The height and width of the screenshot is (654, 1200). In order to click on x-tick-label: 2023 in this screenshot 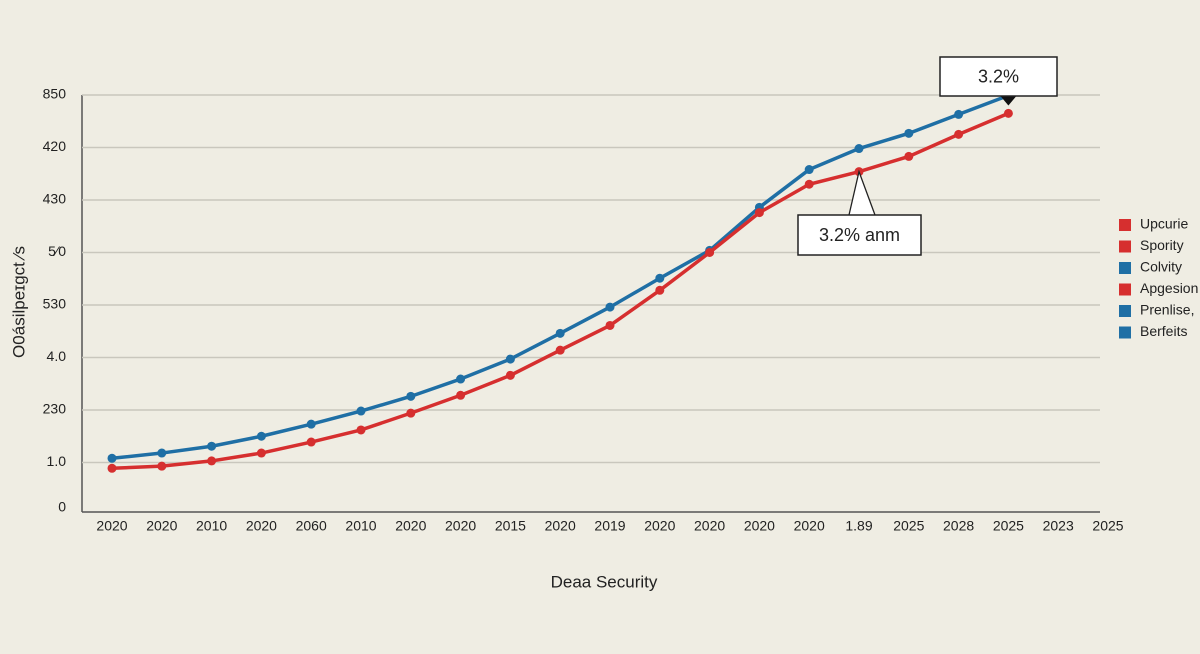, I will do `click(1058, 526)`.